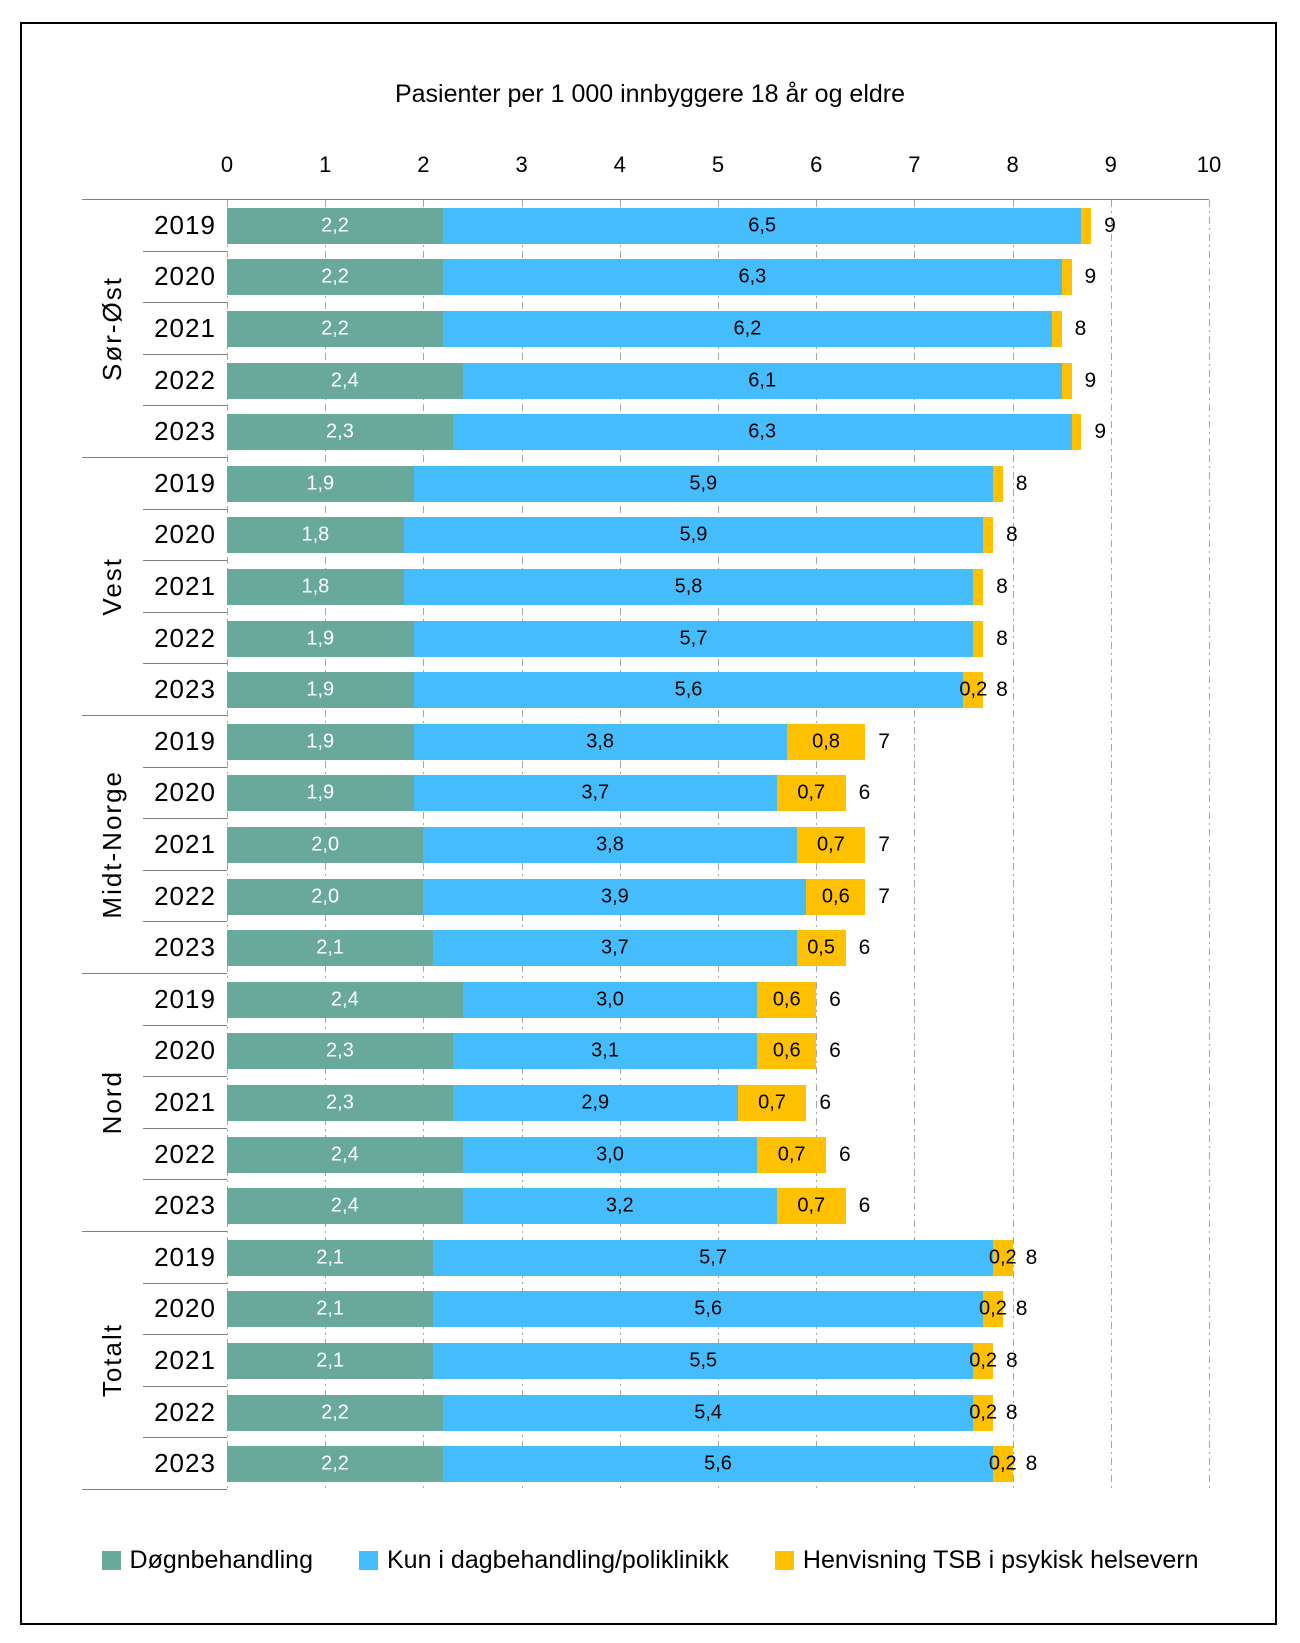 The height and width of the screenshot is (1643, 1300). What do you see at coordinates (762, 225) in the screenshot?
I see `bar-segment-dagbehandling: 6,5` at bounding box center [762, 225].